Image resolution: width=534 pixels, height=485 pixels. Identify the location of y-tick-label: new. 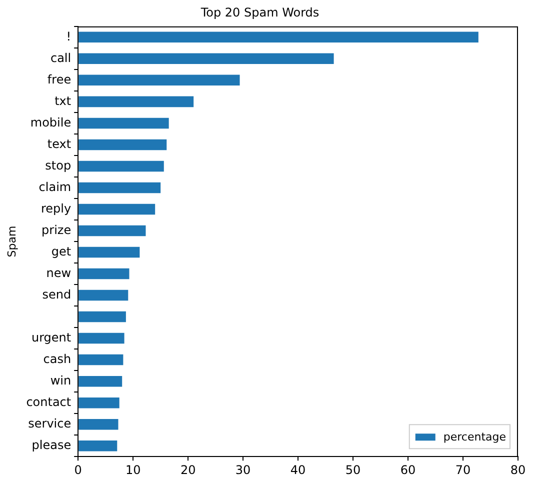
(59, 273).